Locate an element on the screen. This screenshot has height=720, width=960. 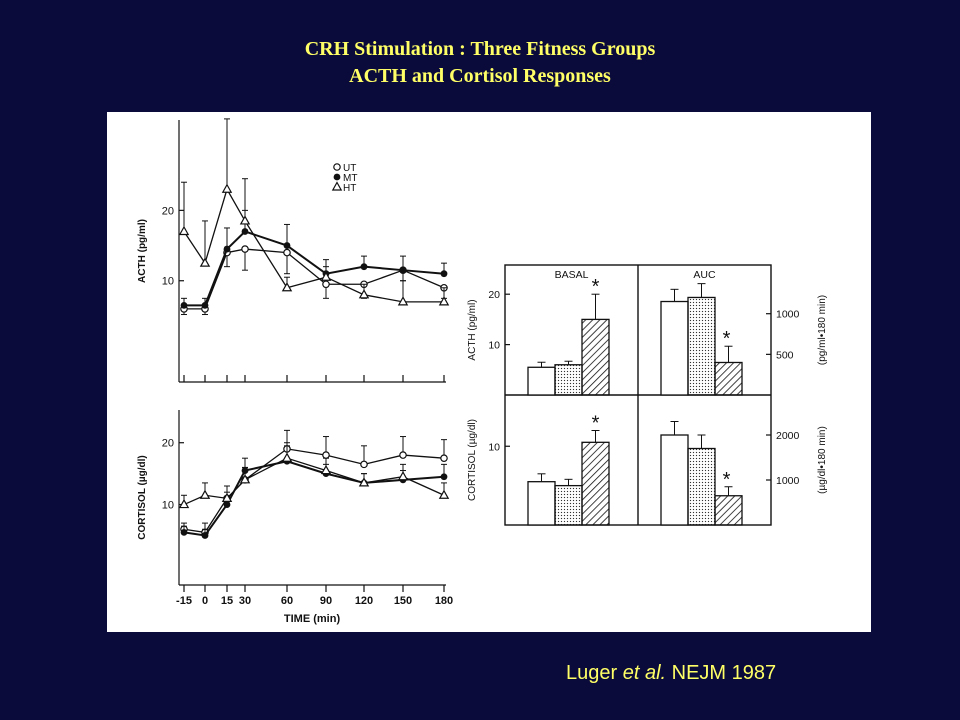
x-tick-label: 0 is located at coordinates (205, 601).